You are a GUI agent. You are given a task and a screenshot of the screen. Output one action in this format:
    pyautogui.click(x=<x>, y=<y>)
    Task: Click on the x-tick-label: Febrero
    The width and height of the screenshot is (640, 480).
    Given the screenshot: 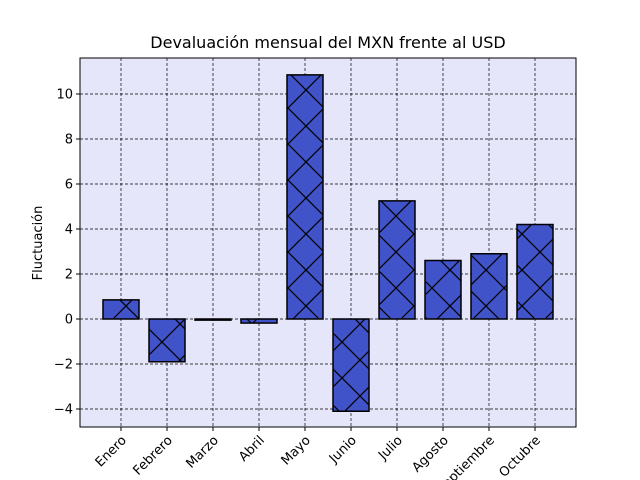 What is the action you would take?
    pyautogui.click(x=153, y=455)
    